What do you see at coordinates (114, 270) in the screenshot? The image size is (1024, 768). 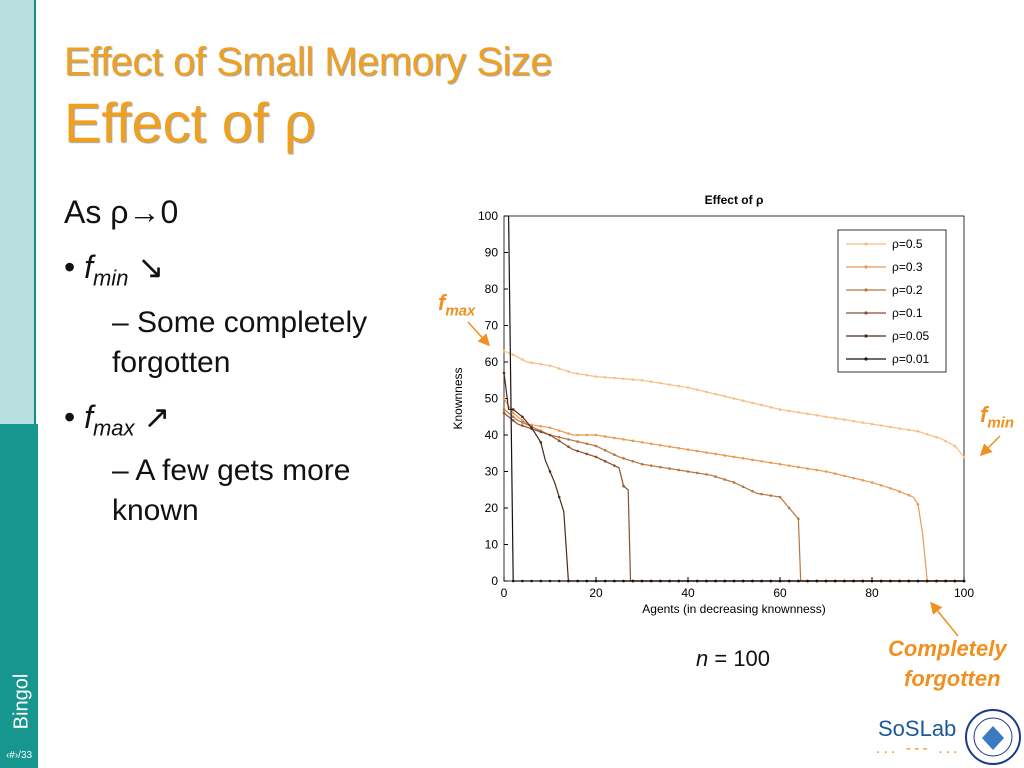 I see `bullet-fmin: • fmin ↘` at bounding box center [114, 270].